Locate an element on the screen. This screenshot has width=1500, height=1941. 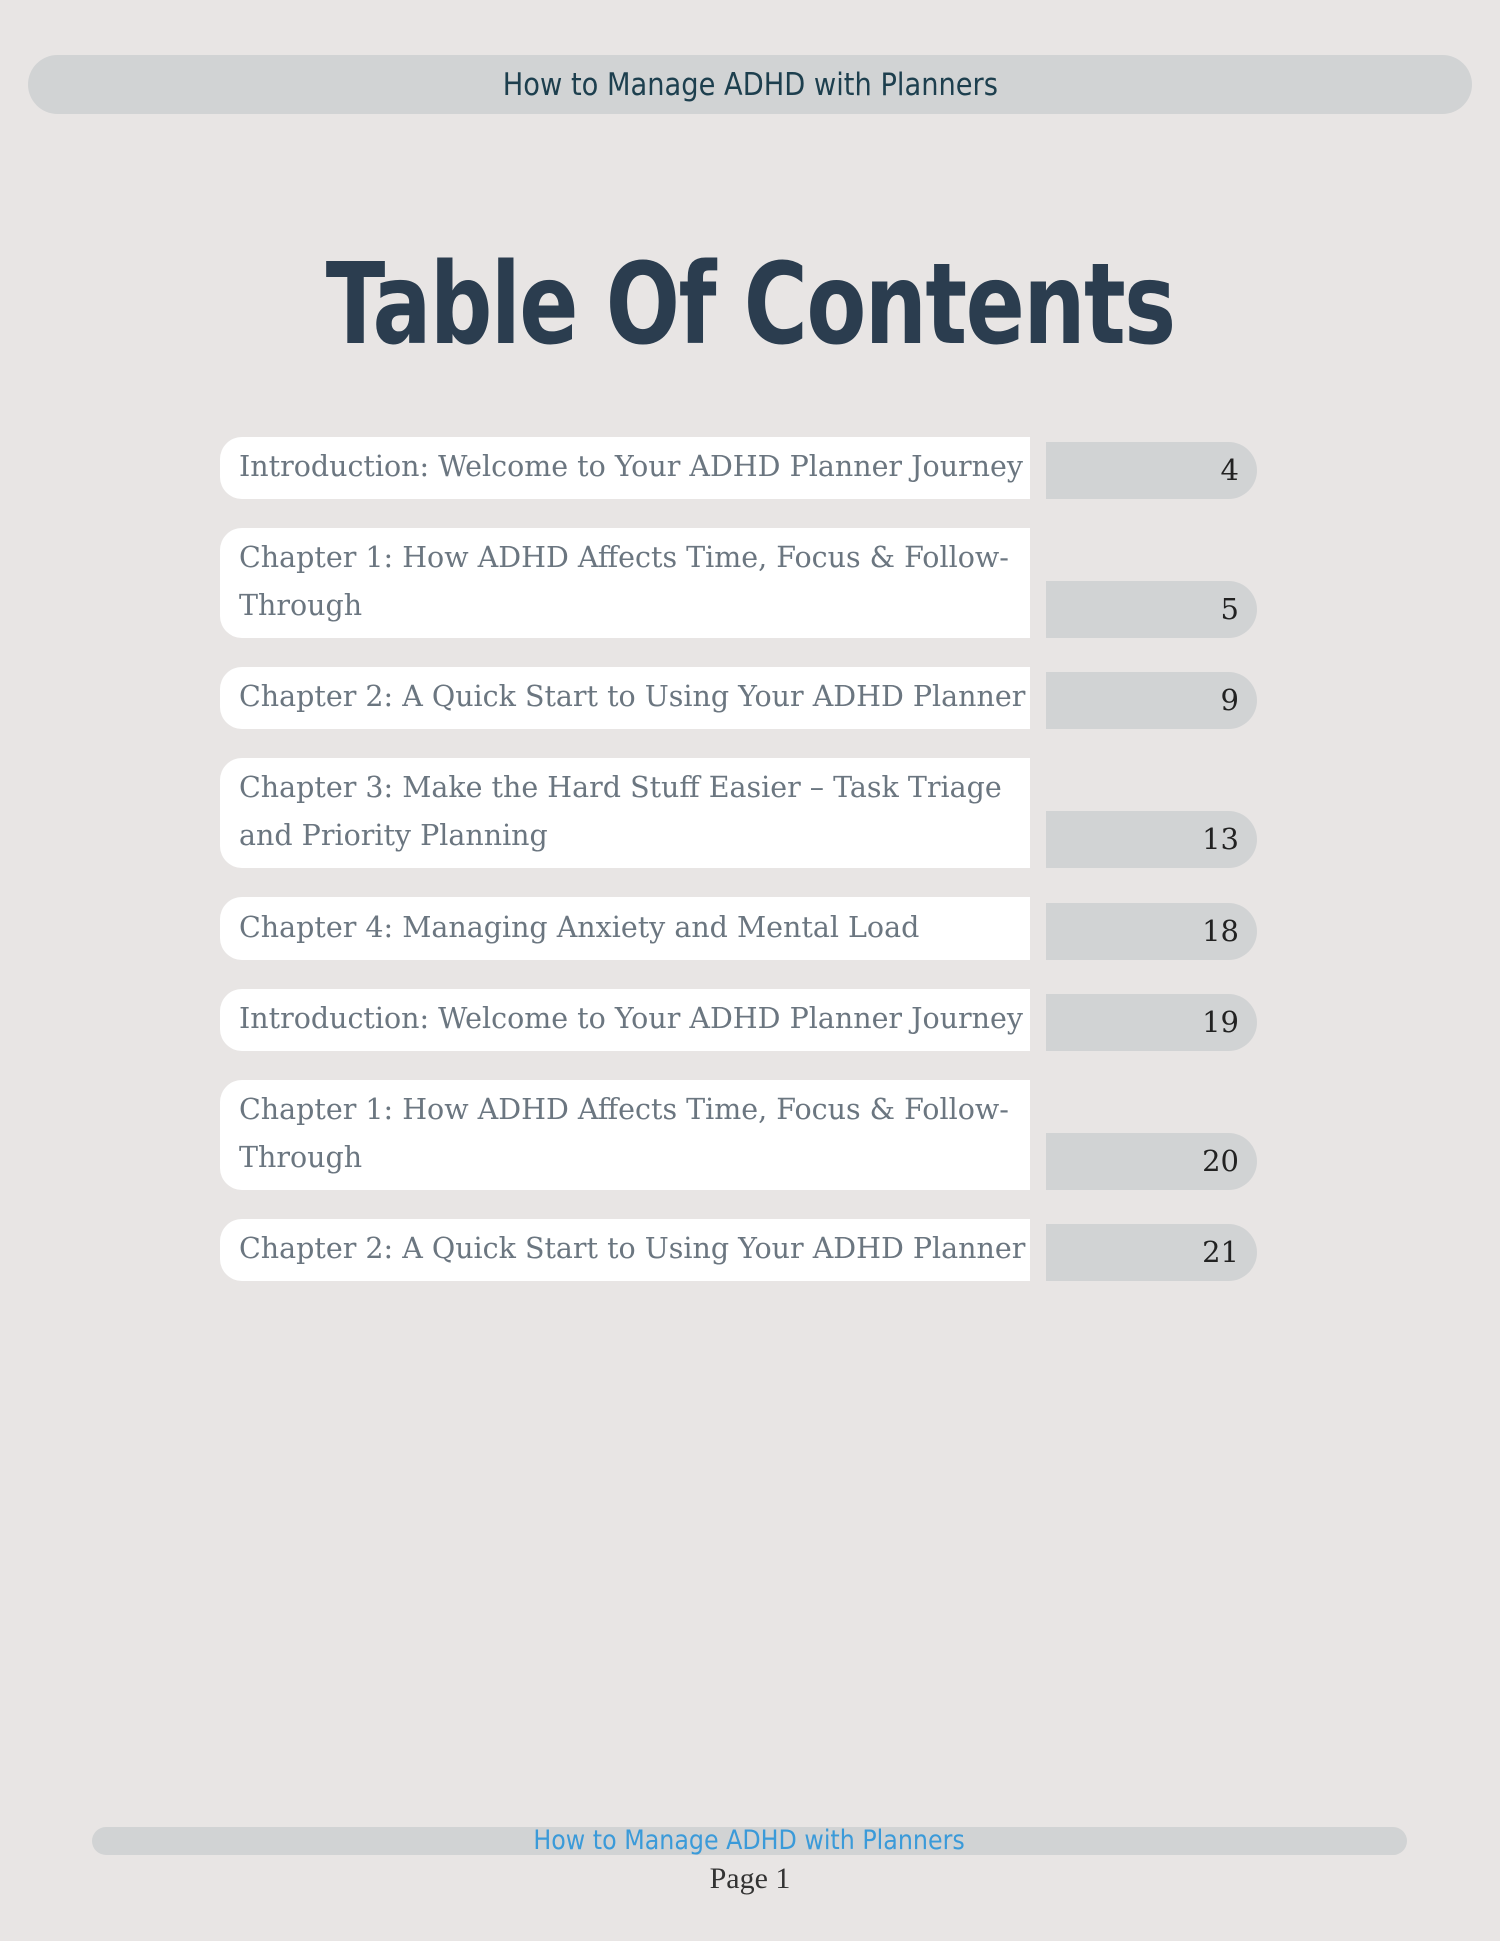
page-title: Table Of Contents is located at coordinates (750, 305).